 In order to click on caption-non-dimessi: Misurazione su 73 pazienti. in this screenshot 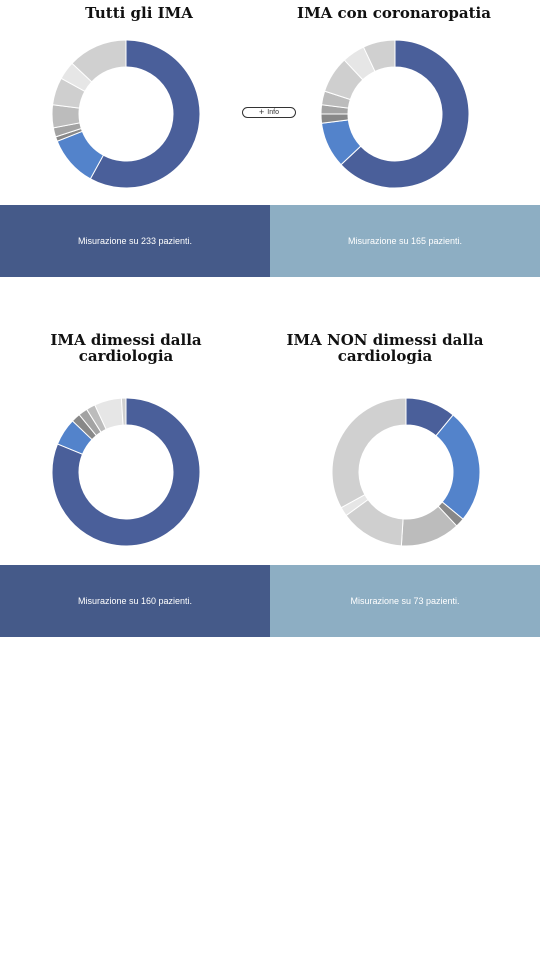, I will do `click(405, 601)`.